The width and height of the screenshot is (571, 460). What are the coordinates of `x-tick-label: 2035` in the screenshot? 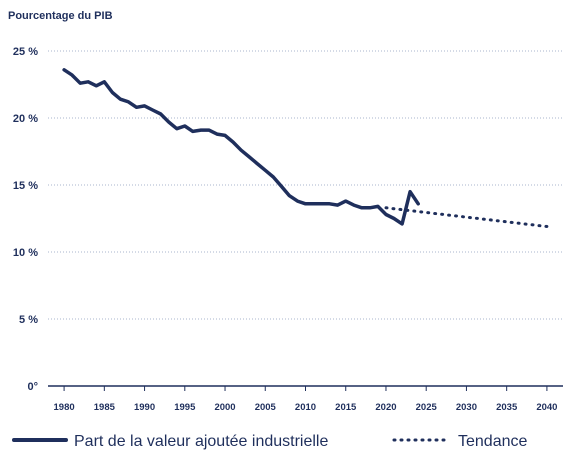 It's located at (507, 407).